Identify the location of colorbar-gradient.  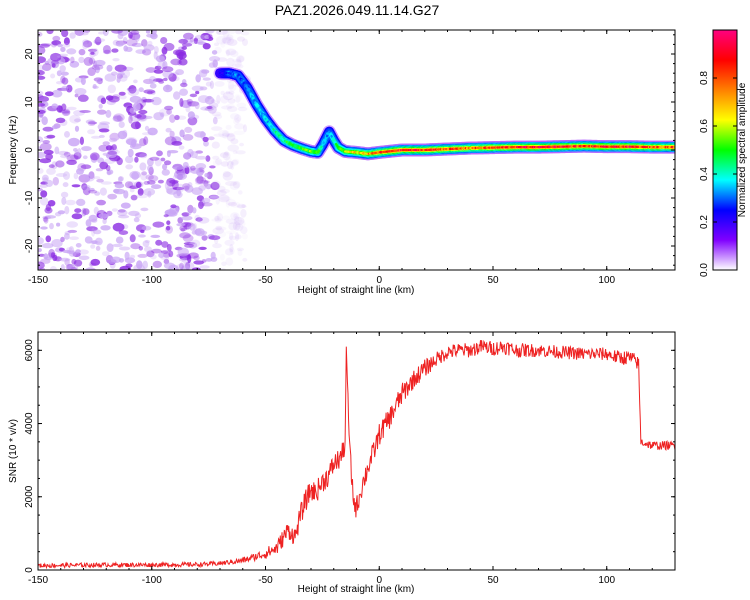
(725, 150).